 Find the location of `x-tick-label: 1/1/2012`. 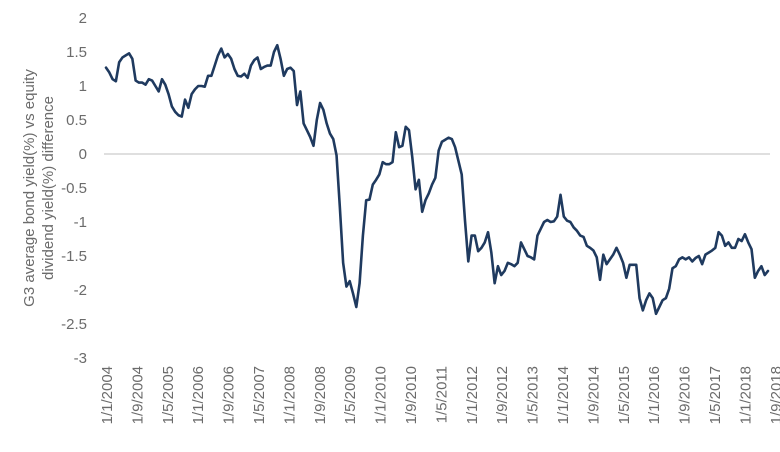

x-tick-label: 1/1/2012 is located at coordinates (472, 395).